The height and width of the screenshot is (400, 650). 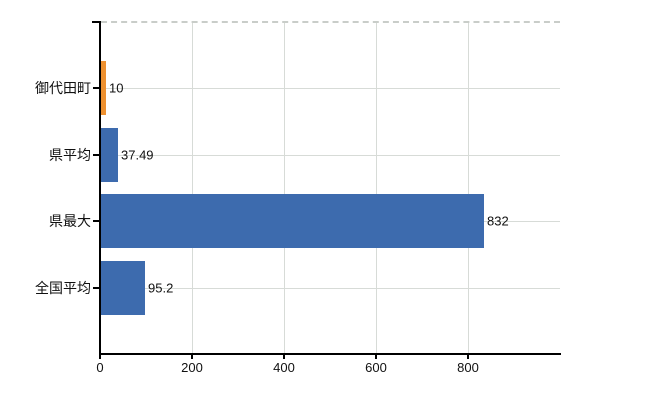 What do you see at coordinates (376, 367) in the screenshot?
I see `x-tick-label: 600` at bounding box center [376, 367].